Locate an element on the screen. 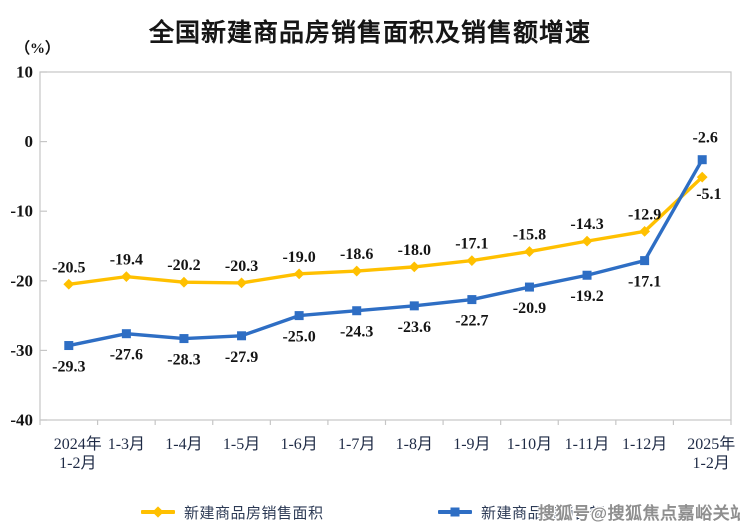 The image size is (740, 527). x-category-label: 1-12月 is located at coordinates (644, 444).